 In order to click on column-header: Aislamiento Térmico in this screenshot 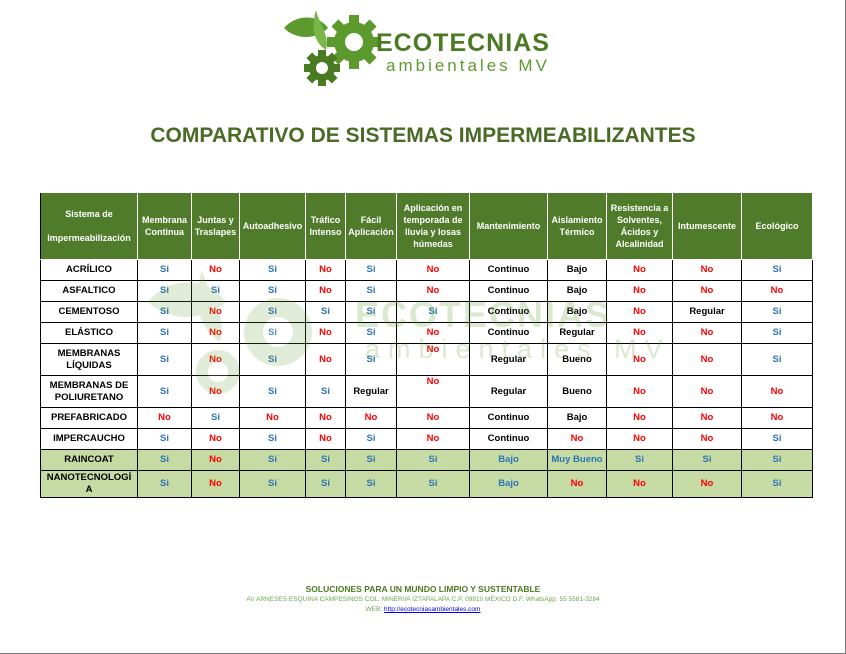, I will do `click(577, 226)`.